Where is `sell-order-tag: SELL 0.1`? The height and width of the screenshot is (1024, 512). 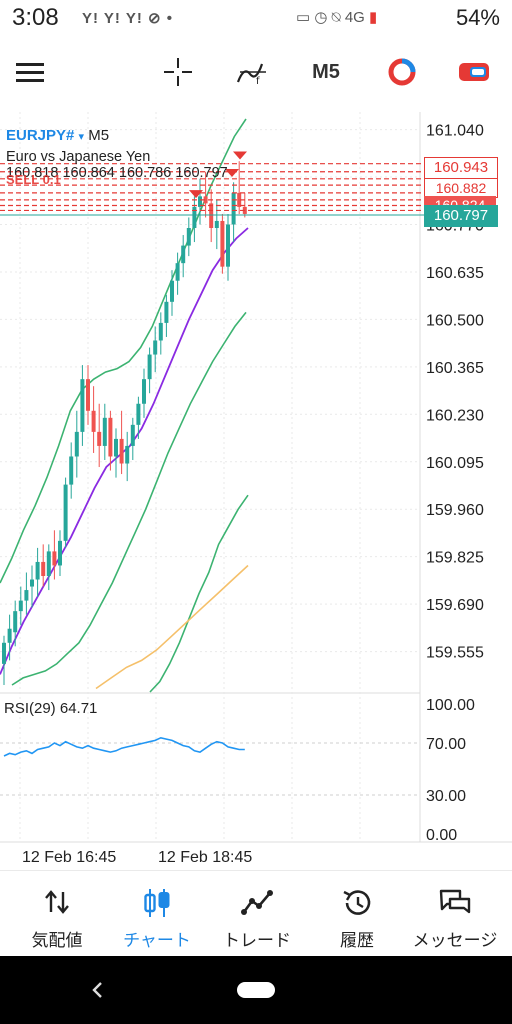 sell-order-tag: SELL 0.1 is located at coordinates (33, 179).